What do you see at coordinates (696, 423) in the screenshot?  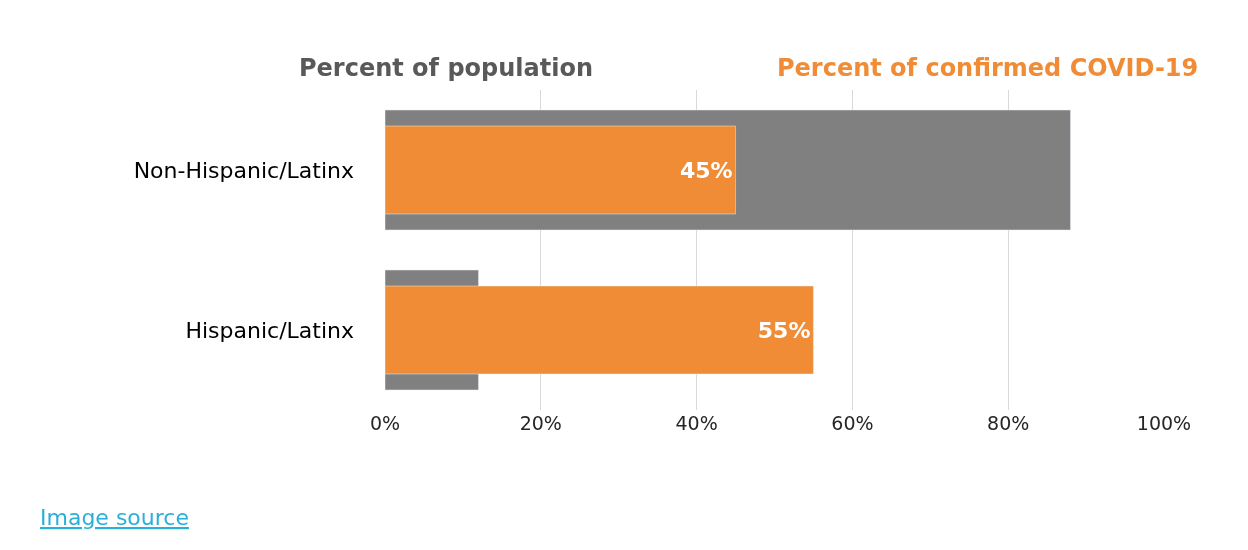 I see `x-tick-label: 40%` at bounding box center [696, 423].